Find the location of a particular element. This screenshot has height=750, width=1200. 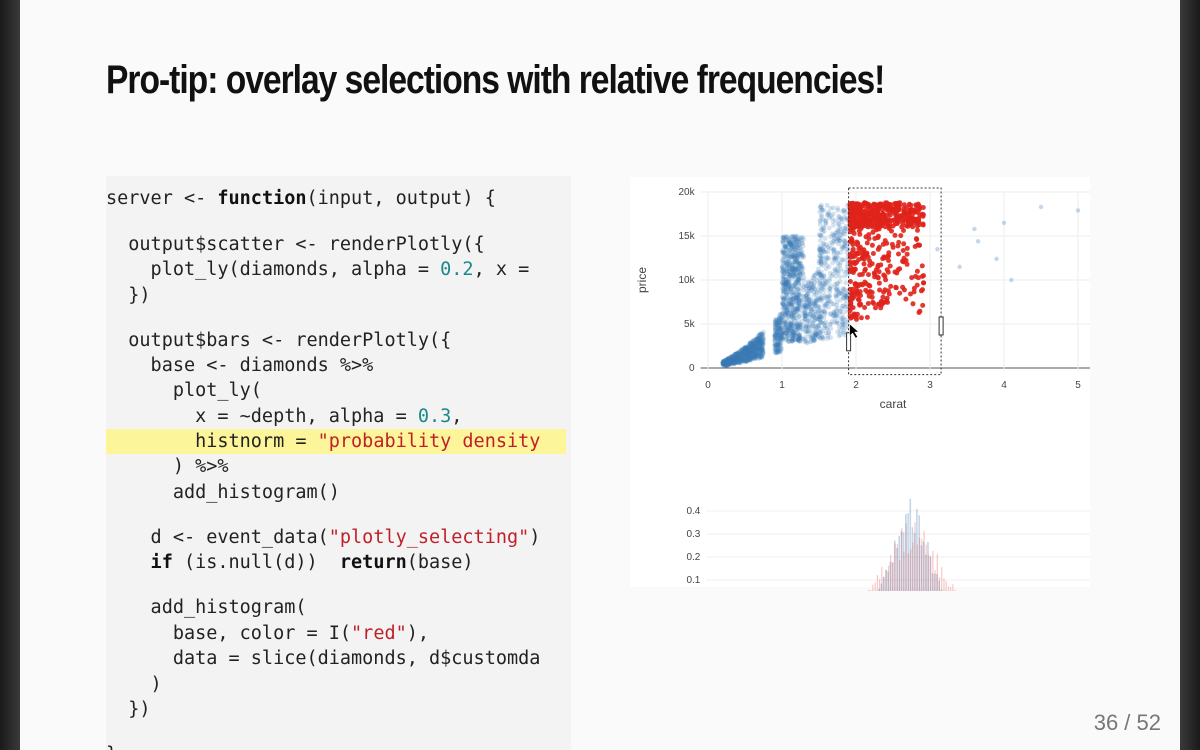

histogram-plot: 00.10.20.30.445505560657075depth is located at coordinates (865, 528).